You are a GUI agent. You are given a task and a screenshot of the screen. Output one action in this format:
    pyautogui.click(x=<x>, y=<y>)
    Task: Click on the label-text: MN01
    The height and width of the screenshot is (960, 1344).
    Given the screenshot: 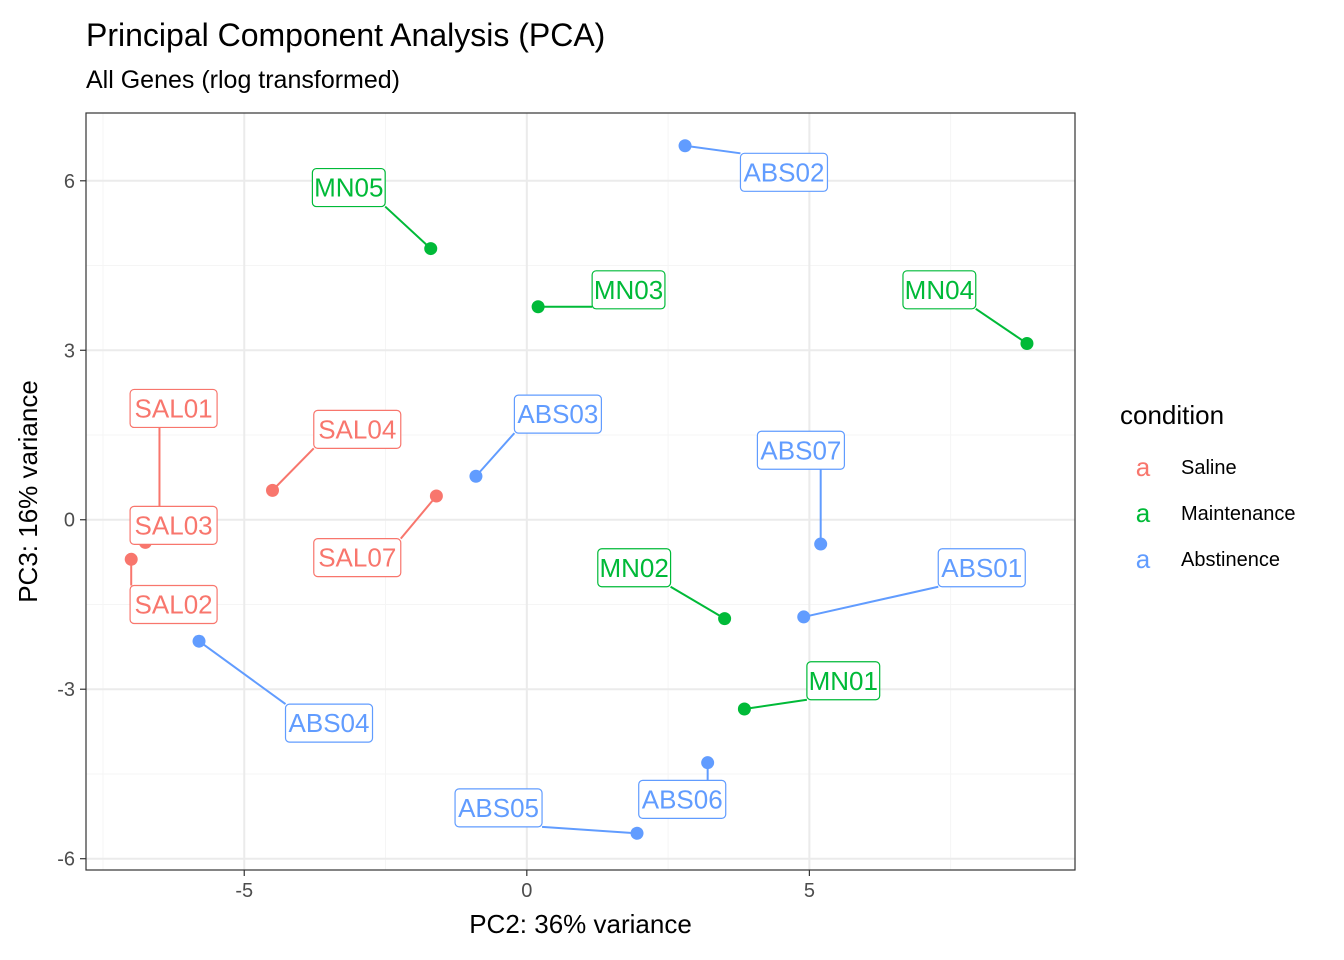 What is the action you would take?
    pyautogui.click(x=843, y=681)
    